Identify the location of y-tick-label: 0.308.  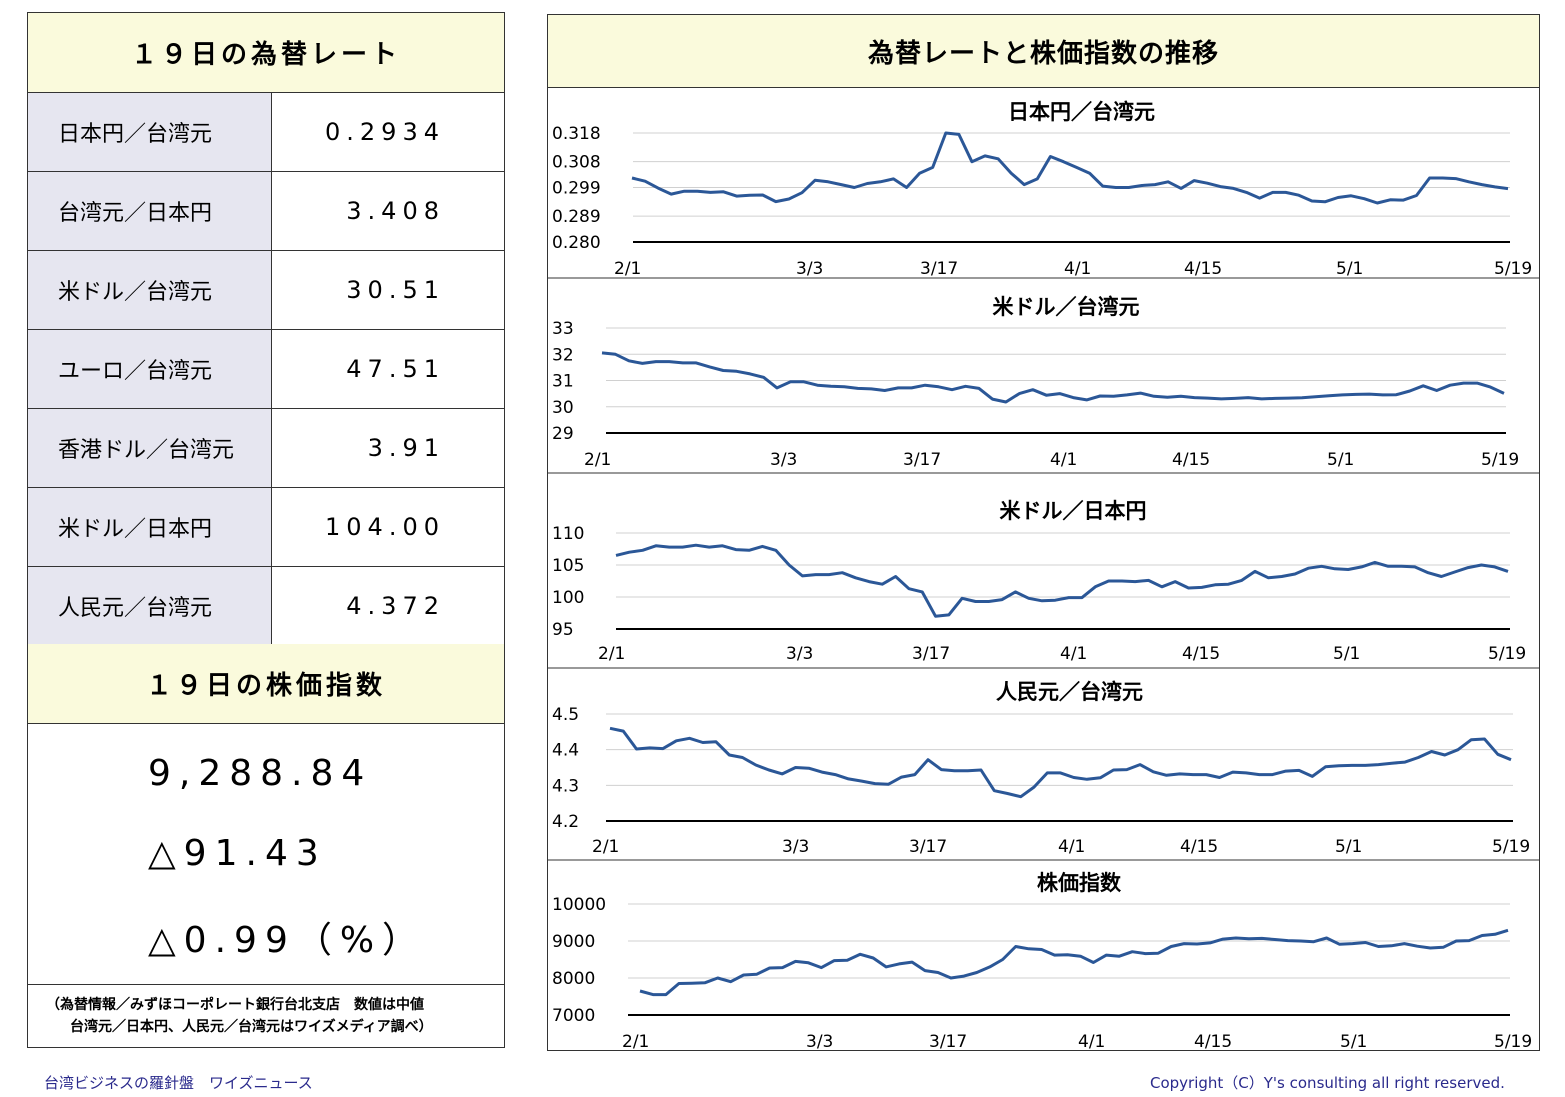
(576, 163).